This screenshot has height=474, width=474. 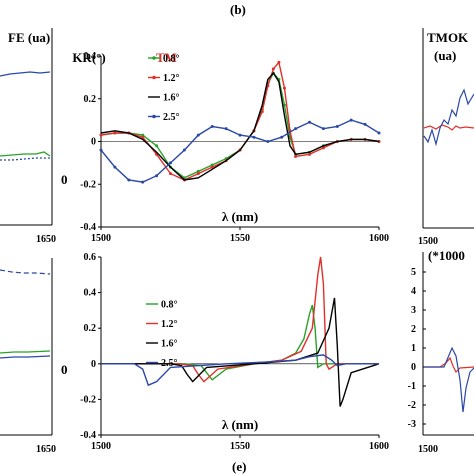 I want to click on left-title: FE (ua), so click(x=29, y=37).